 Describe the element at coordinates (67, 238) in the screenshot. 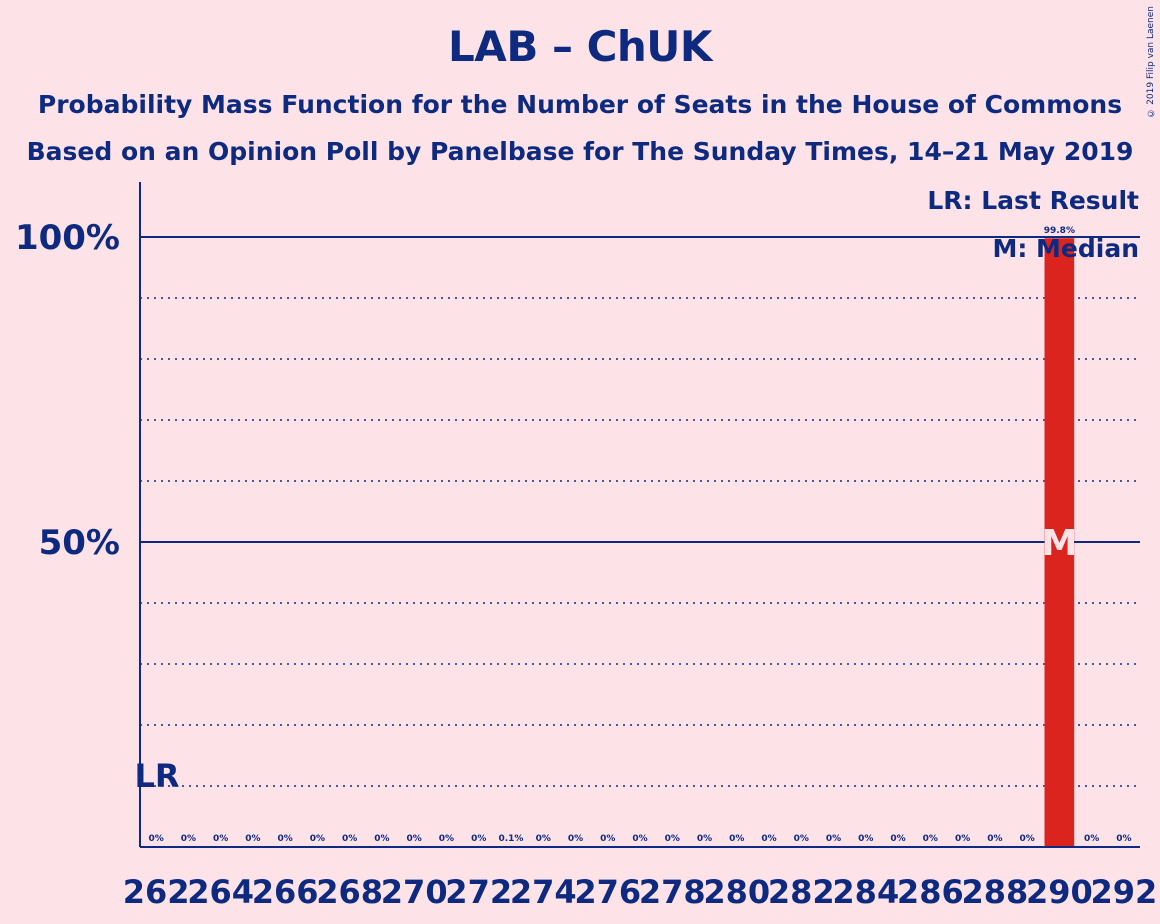

I see `y-tick-100: 100%` at that location.